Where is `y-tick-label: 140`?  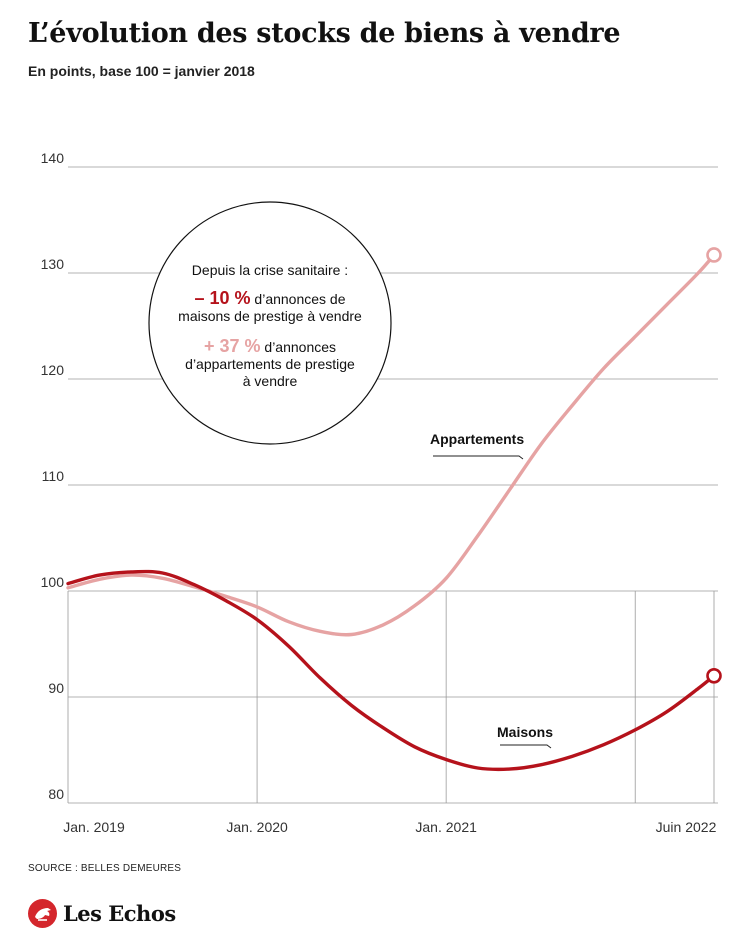 y-tick-label: 140 is located at coordinates (53, 158).